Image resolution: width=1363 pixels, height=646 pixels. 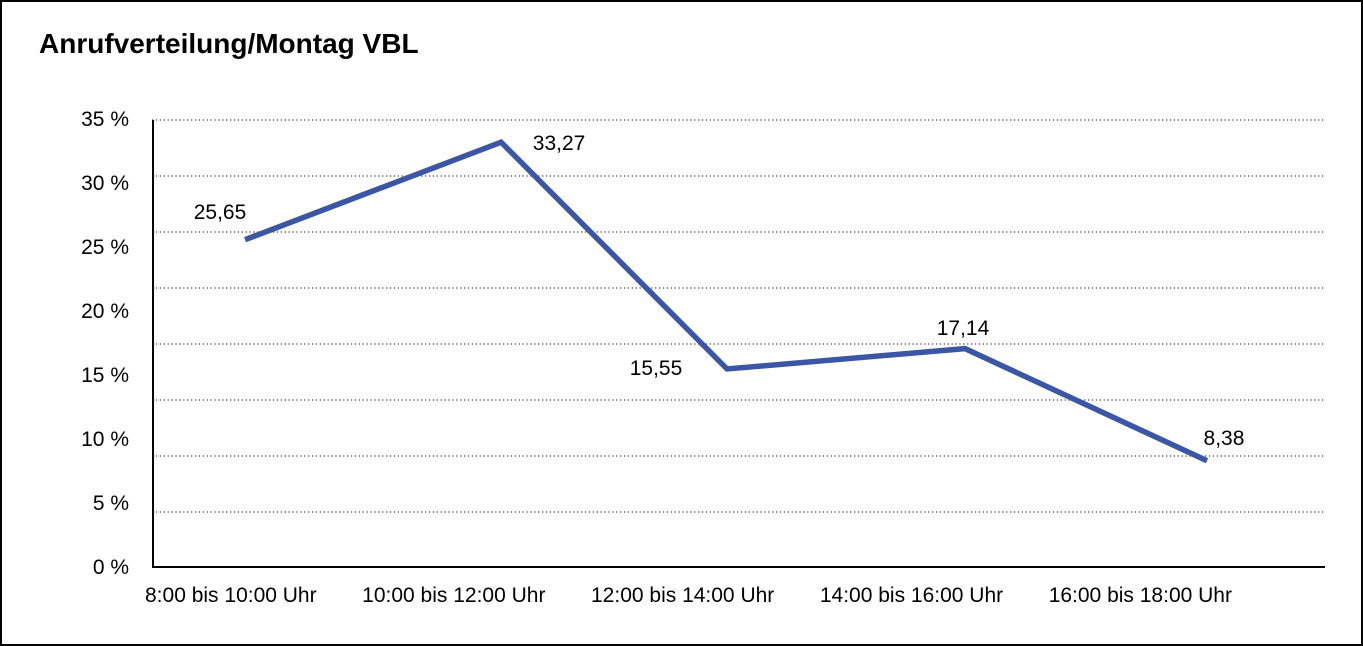 What do you see at coordinates (105, 183) in the screenshot?
I see `y-tick-label: 30 %` at bounding box center [105, 183].